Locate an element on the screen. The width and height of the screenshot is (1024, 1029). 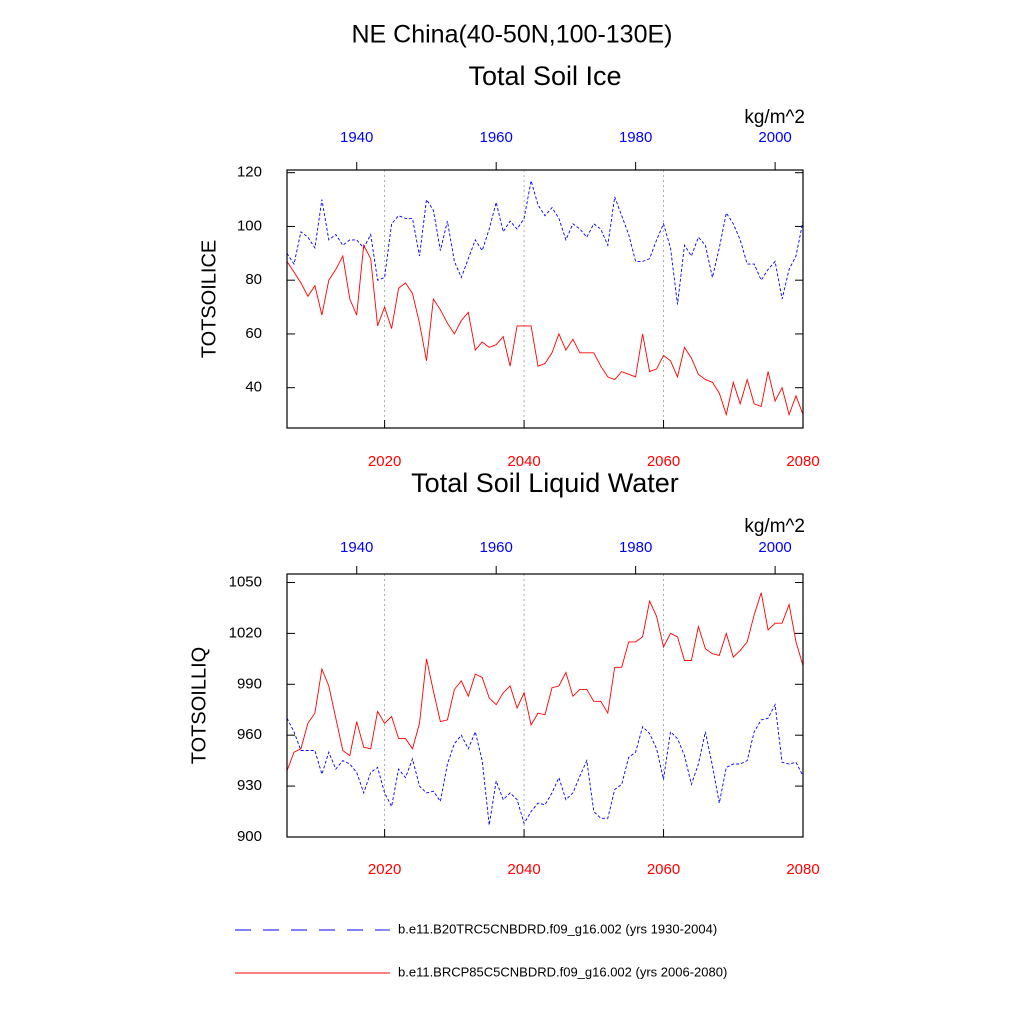
y-tick-label: 1020 is located at coordinates (245, 632).